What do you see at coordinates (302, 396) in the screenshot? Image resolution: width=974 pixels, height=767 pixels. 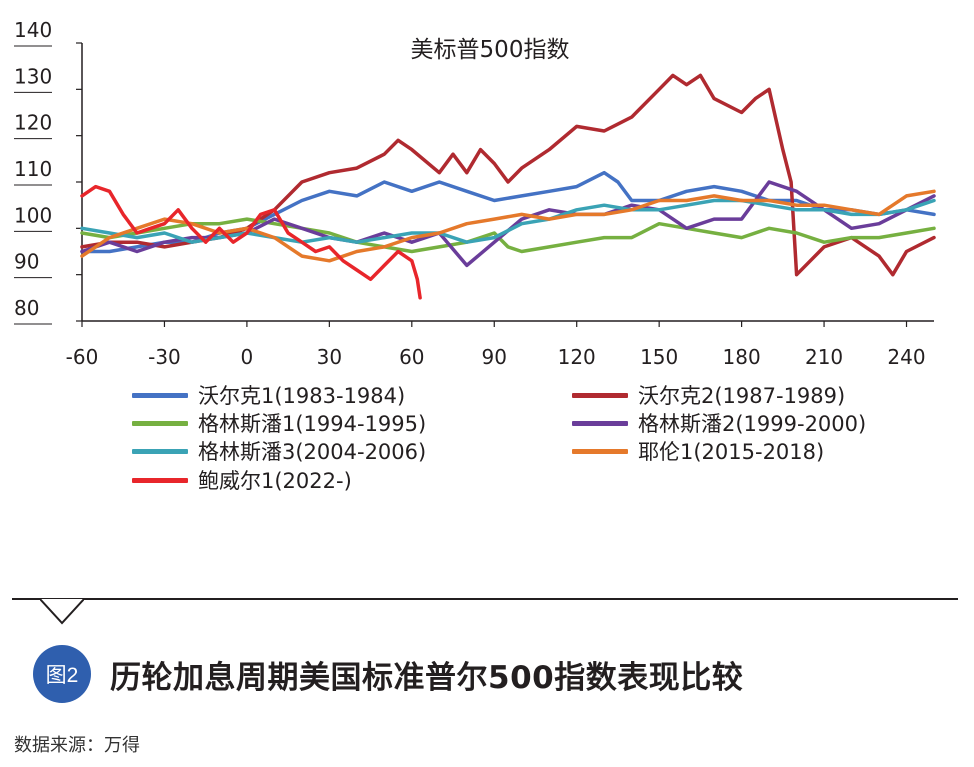 I see `legend-label: 沃尔克1(1983-1984)` at bounding box center [302, 396].